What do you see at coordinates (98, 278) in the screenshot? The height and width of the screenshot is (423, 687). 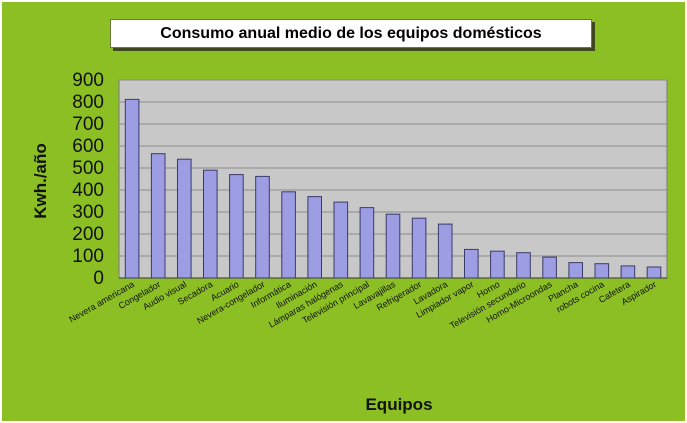 I see `y-tick-label: 0` at bounding box center [98, 278].